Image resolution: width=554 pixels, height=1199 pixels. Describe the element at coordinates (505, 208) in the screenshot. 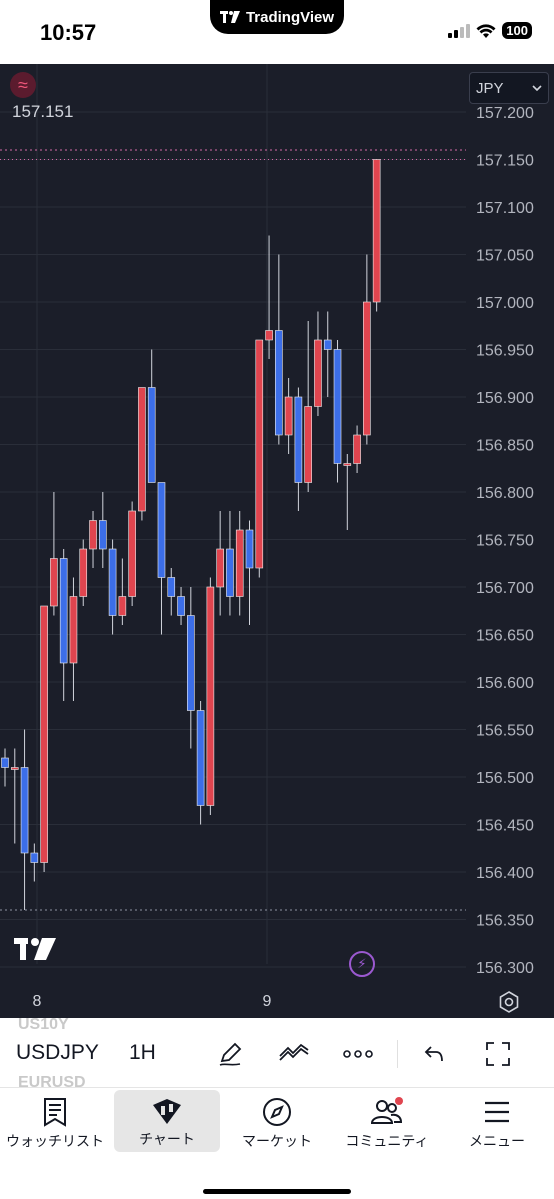

I see `price-tick-label: 157.100` at that location.